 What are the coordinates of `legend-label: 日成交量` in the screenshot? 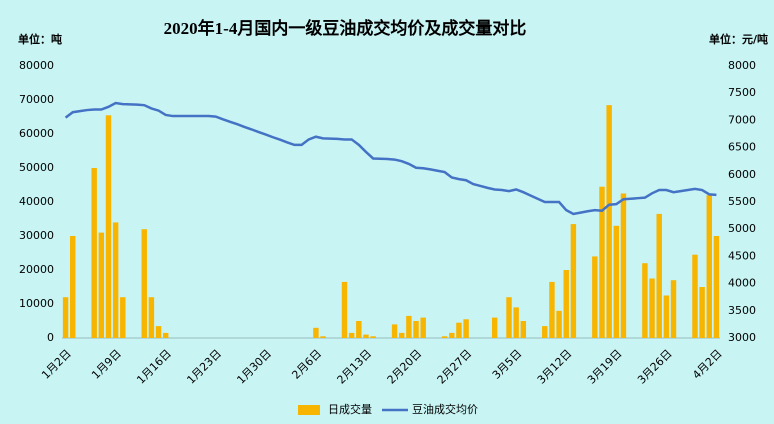 It's located at (350, 409).